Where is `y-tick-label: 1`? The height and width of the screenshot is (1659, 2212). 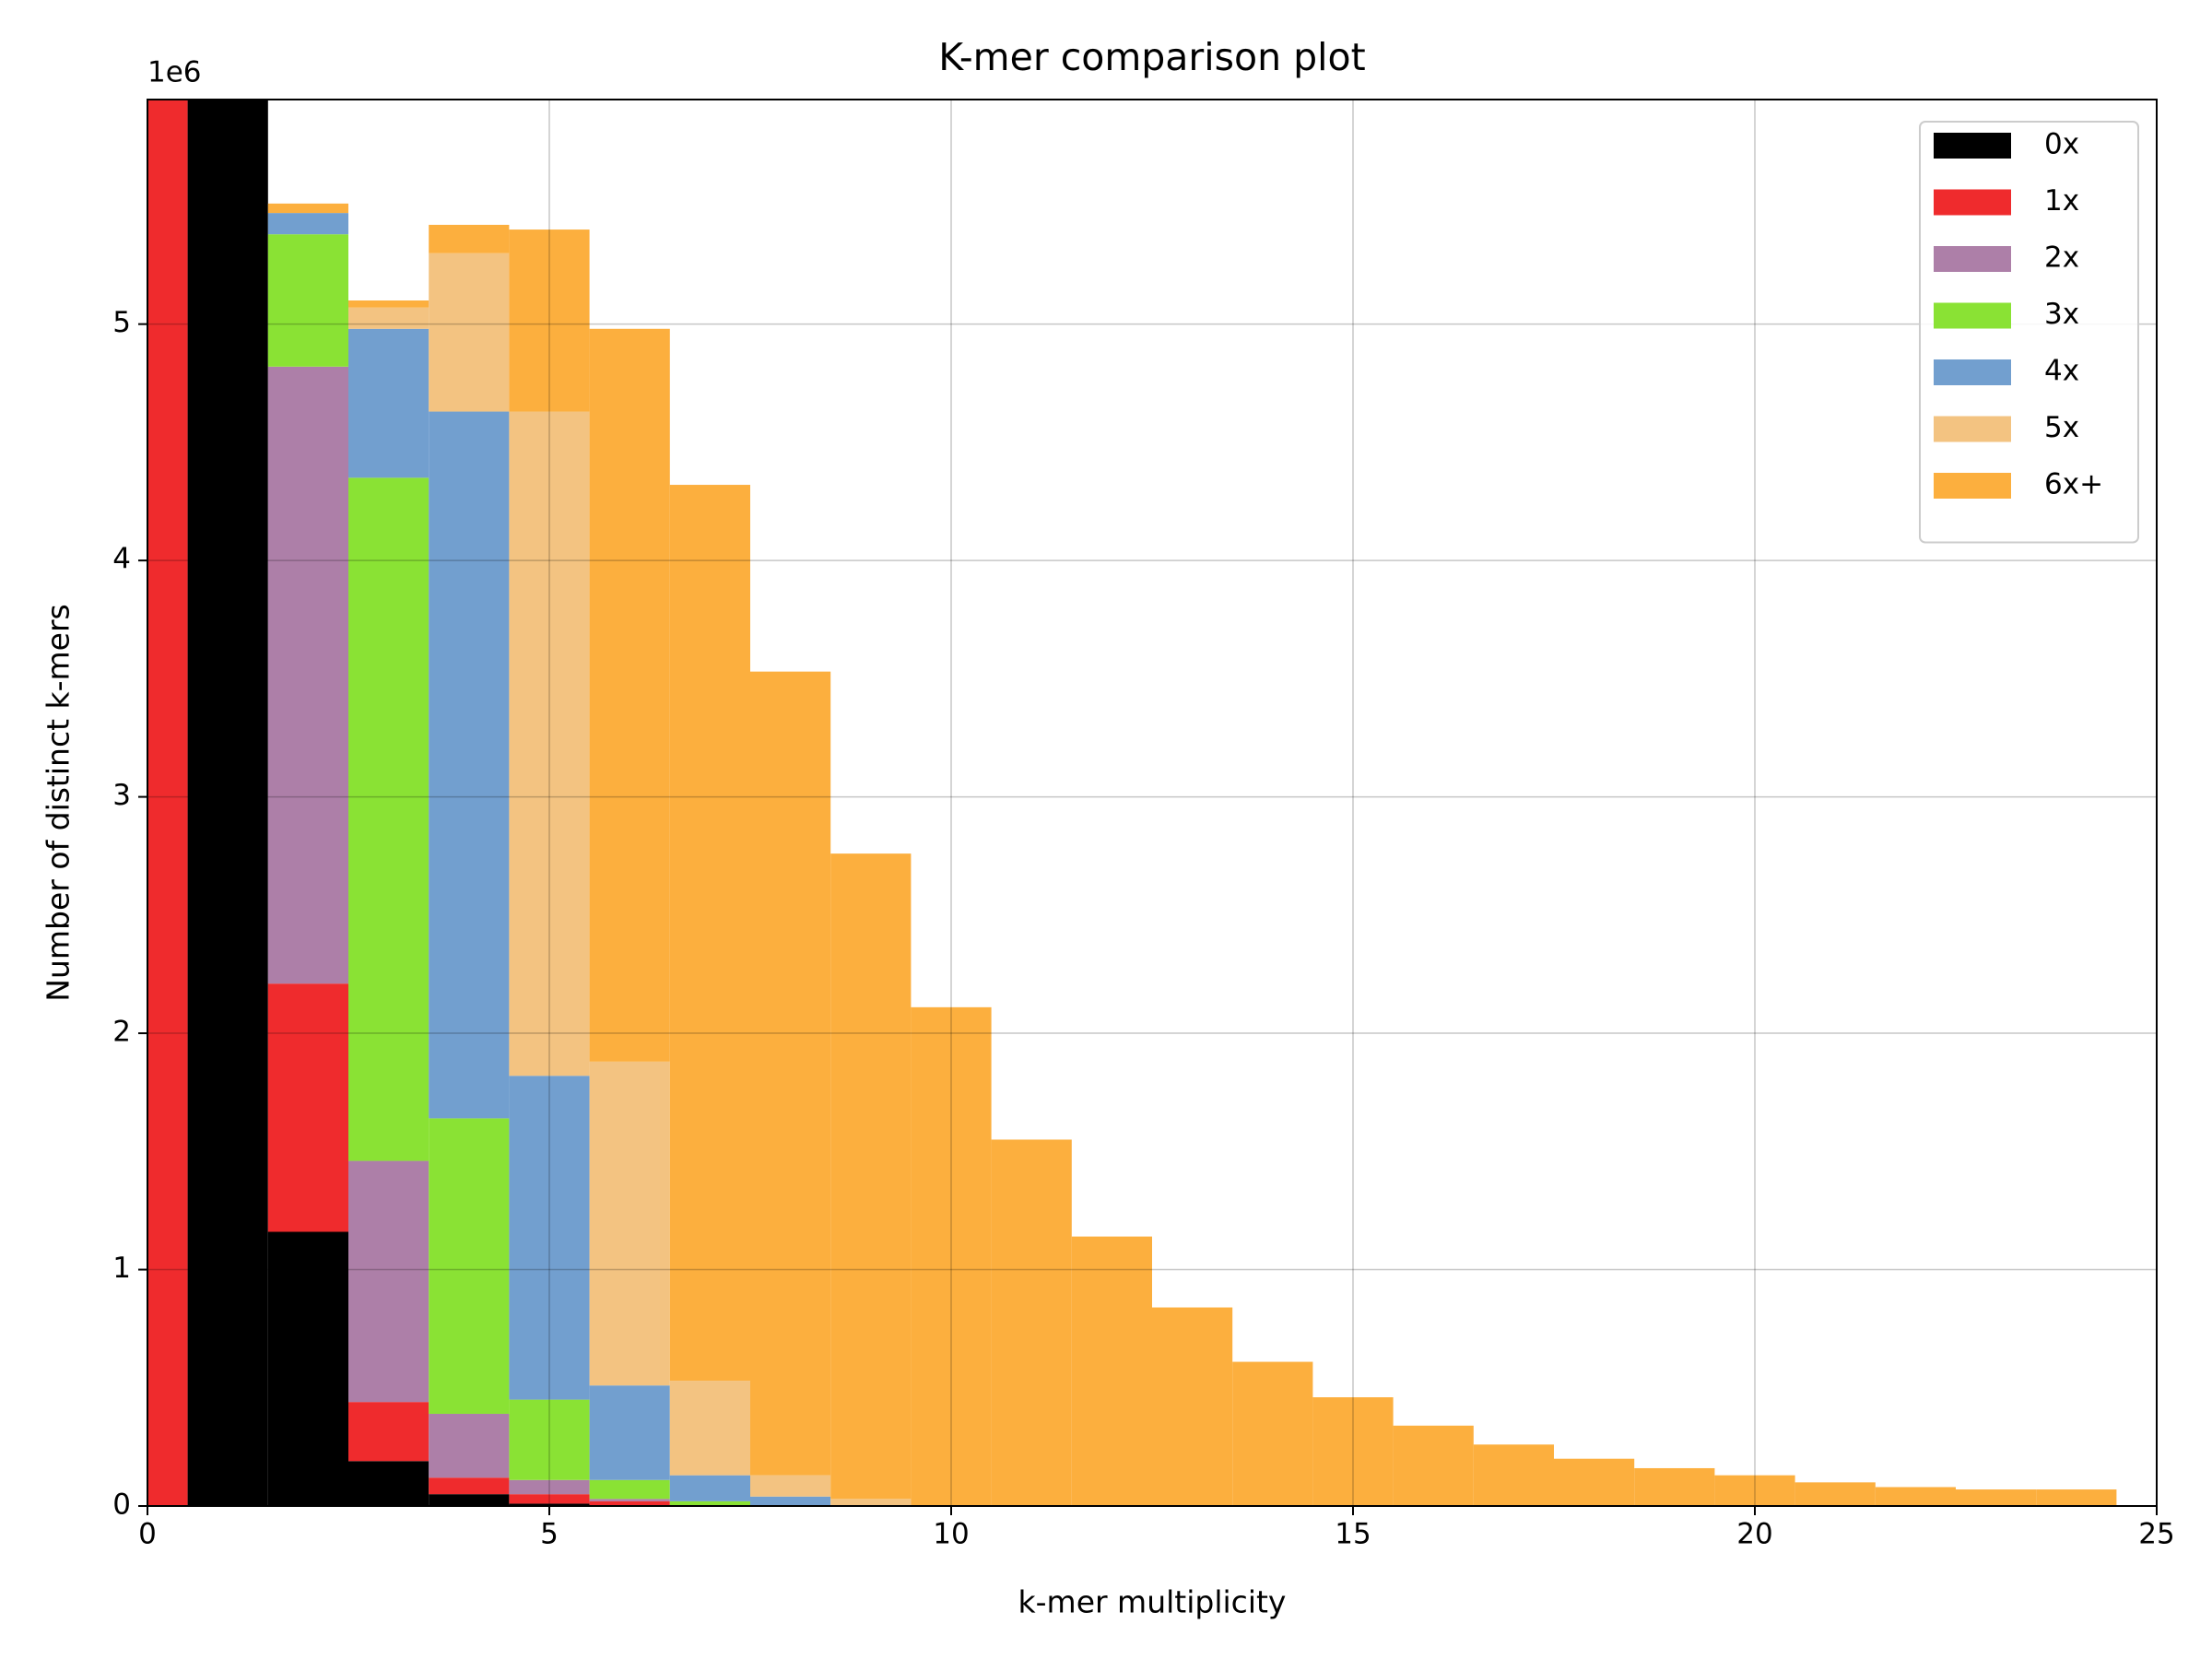 y-tick-label: 1 is located at coordinates (121, 1268).